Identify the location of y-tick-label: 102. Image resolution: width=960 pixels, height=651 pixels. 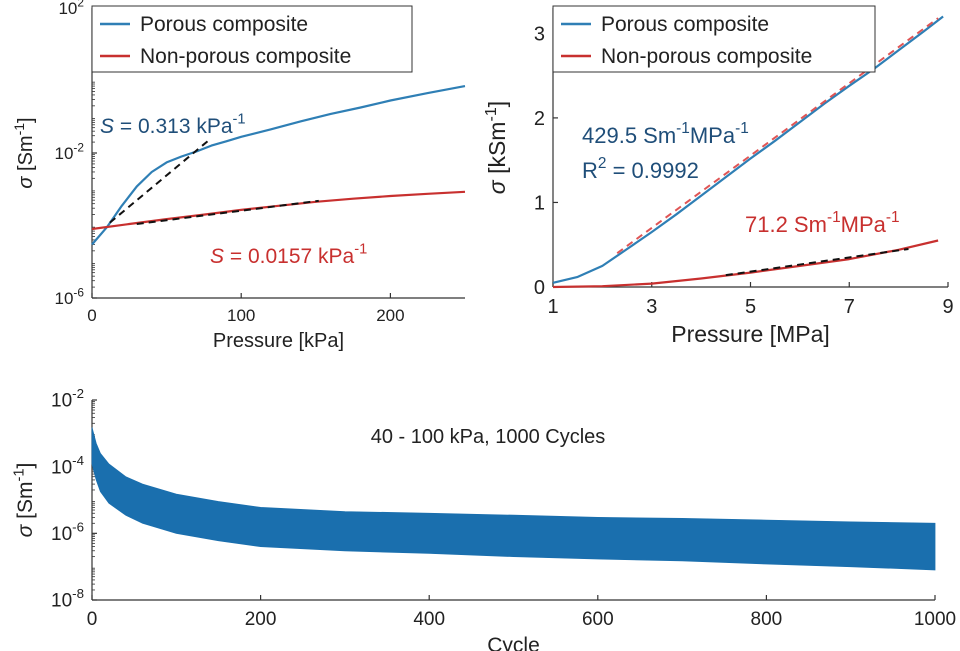
(71, 9).